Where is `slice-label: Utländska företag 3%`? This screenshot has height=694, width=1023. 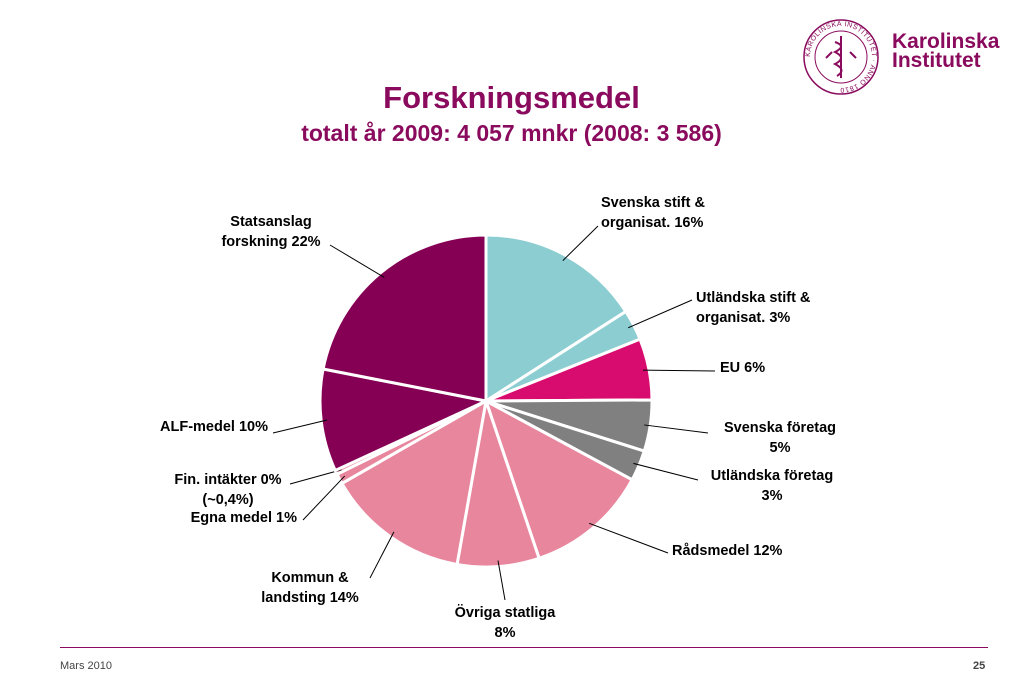 slice-label: Utländska företag 3% is located at coordinates (772, 486).